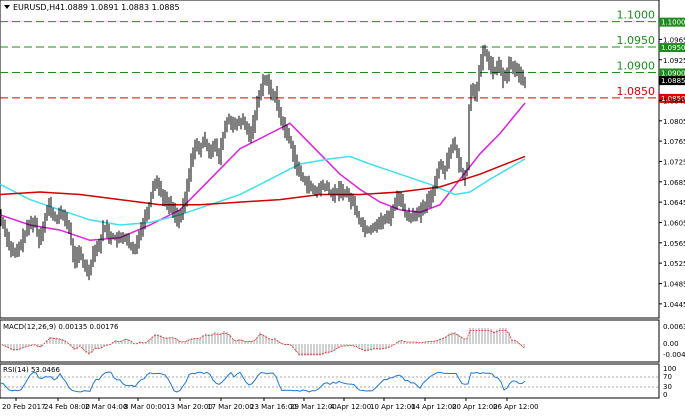  I want to click on rsi-panel-frame, so click(330, 381).